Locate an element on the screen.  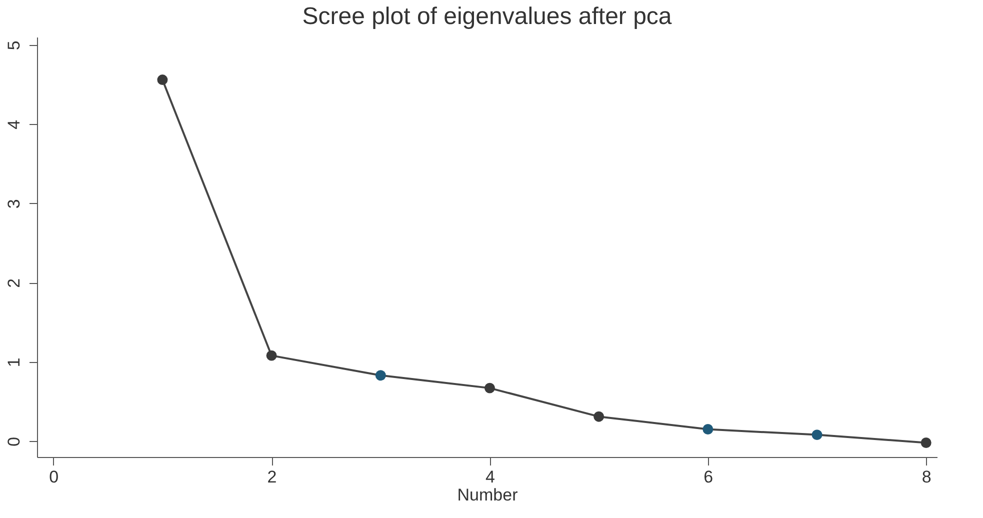
y-tick-label: 1 is located at coordinates (14, 363).